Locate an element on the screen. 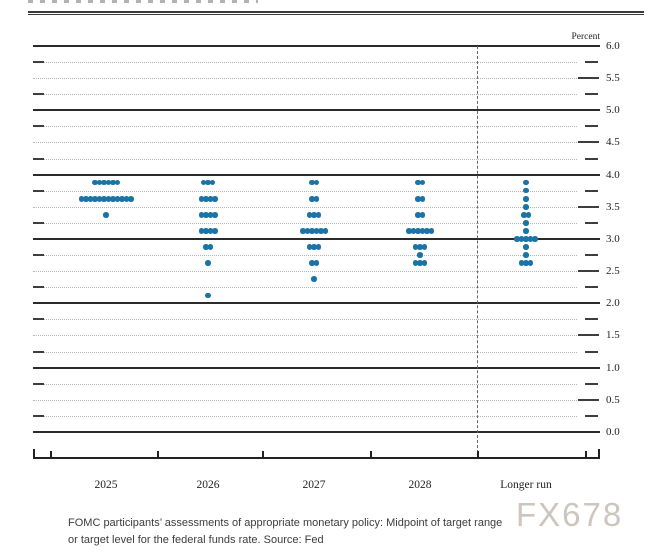 Image resolution: width=653 pixels, height=554 pixels. left-tick-5.25 is located at coordinates (38, 94).